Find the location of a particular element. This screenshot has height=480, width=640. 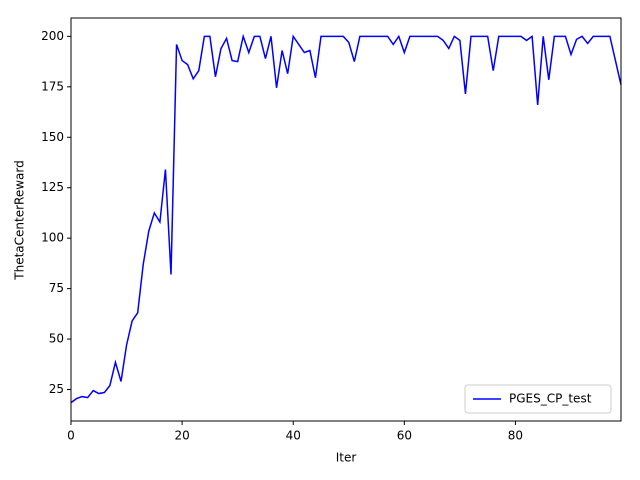

y-tick-label: 100 is located at coordinates (52, 238).